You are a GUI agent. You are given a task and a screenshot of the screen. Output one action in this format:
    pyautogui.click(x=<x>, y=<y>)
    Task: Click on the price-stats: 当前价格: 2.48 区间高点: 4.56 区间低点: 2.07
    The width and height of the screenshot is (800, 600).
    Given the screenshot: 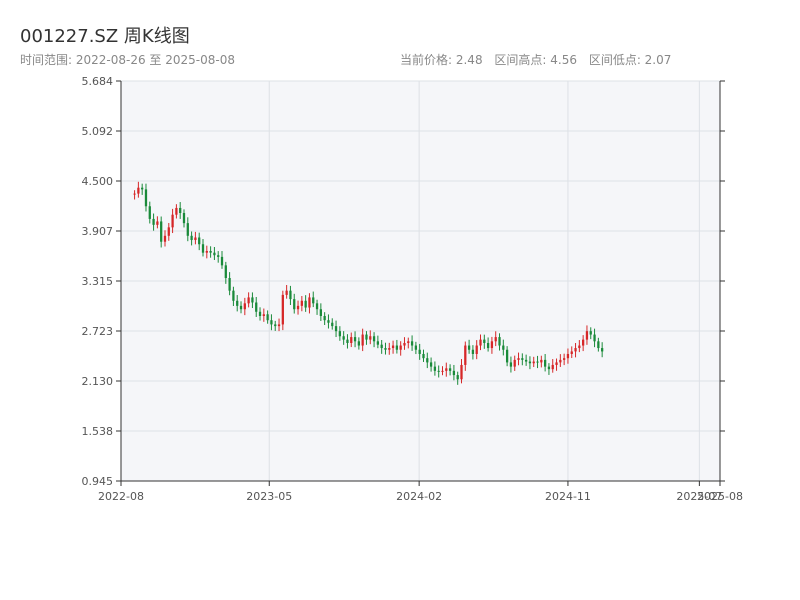 What is the action you would take?
    pyautogui.click(x=539, y=59)
    